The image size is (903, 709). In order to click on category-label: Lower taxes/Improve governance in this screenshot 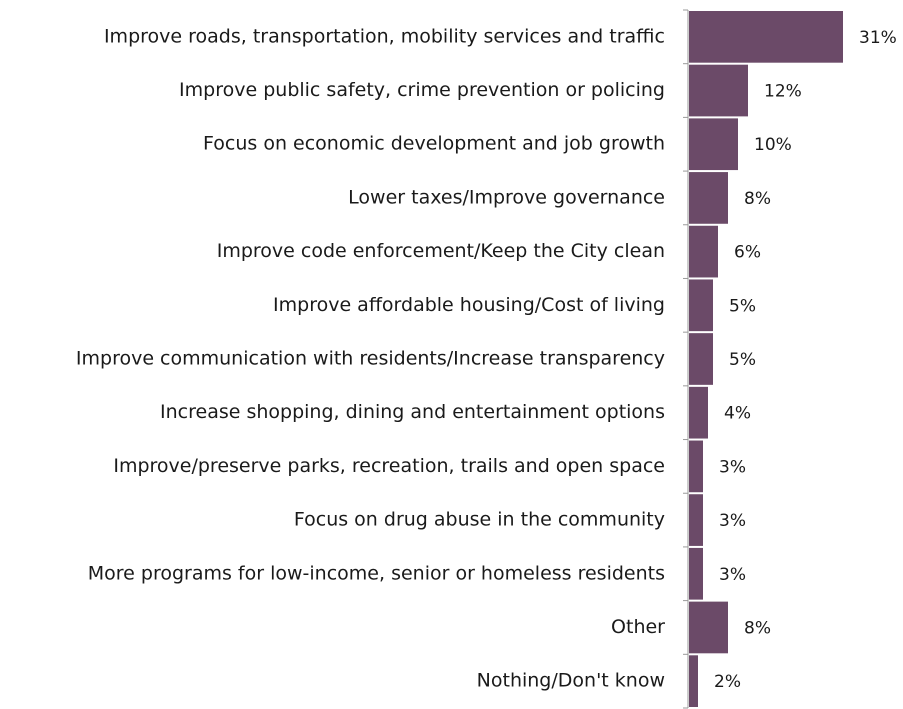, I will do `click(506, 197)`.